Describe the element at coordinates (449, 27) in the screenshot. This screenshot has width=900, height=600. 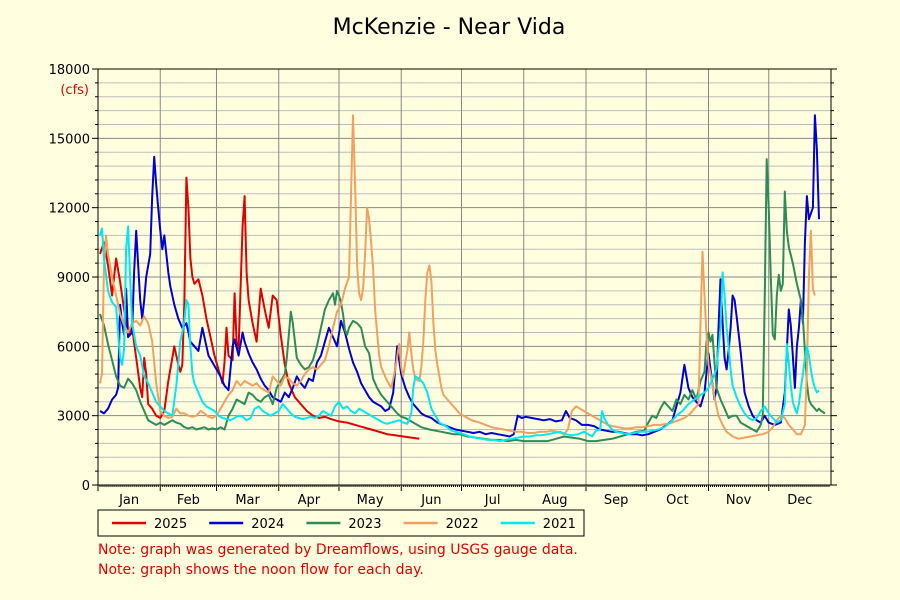
I see `chart-title: McKenzie - Near Vida` at that location.